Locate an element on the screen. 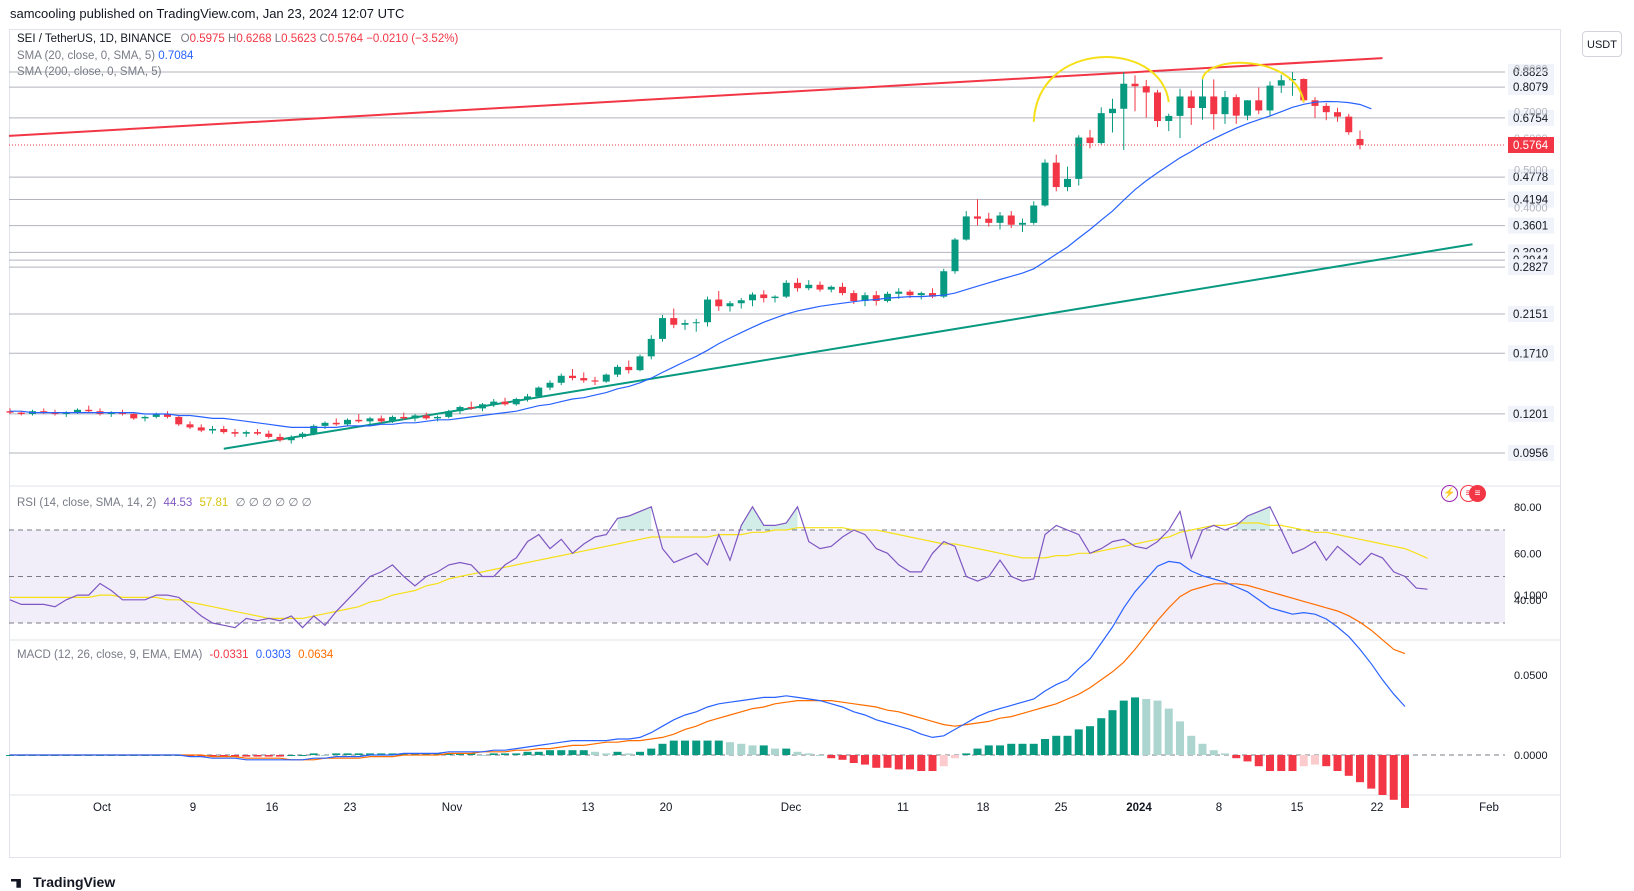 The height and width of the screenshot is (891, 1634). lightning-icon: ⚡ is located at coordinates (1449, 494).